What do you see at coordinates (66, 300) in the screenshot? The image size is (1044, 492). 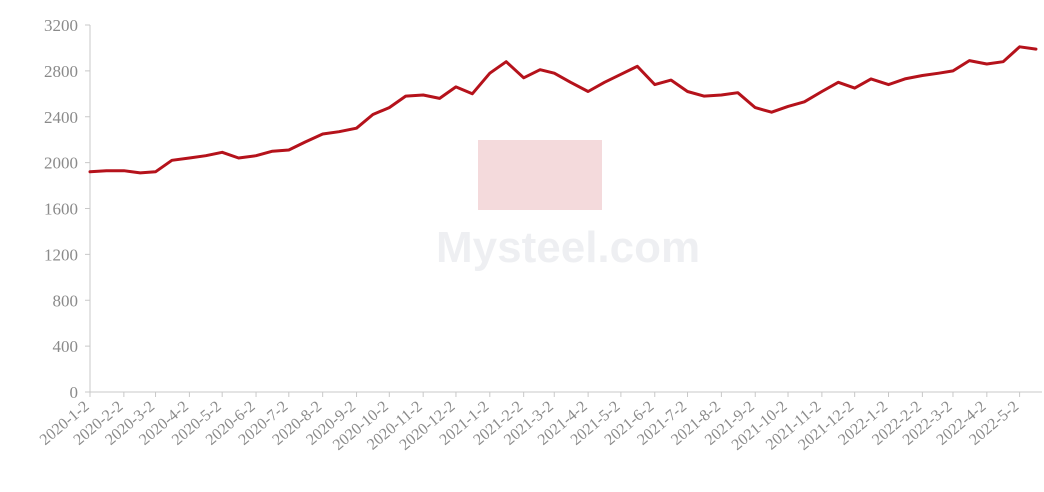 I see `y-tick-label: 800` at bounding box center [66, 300].